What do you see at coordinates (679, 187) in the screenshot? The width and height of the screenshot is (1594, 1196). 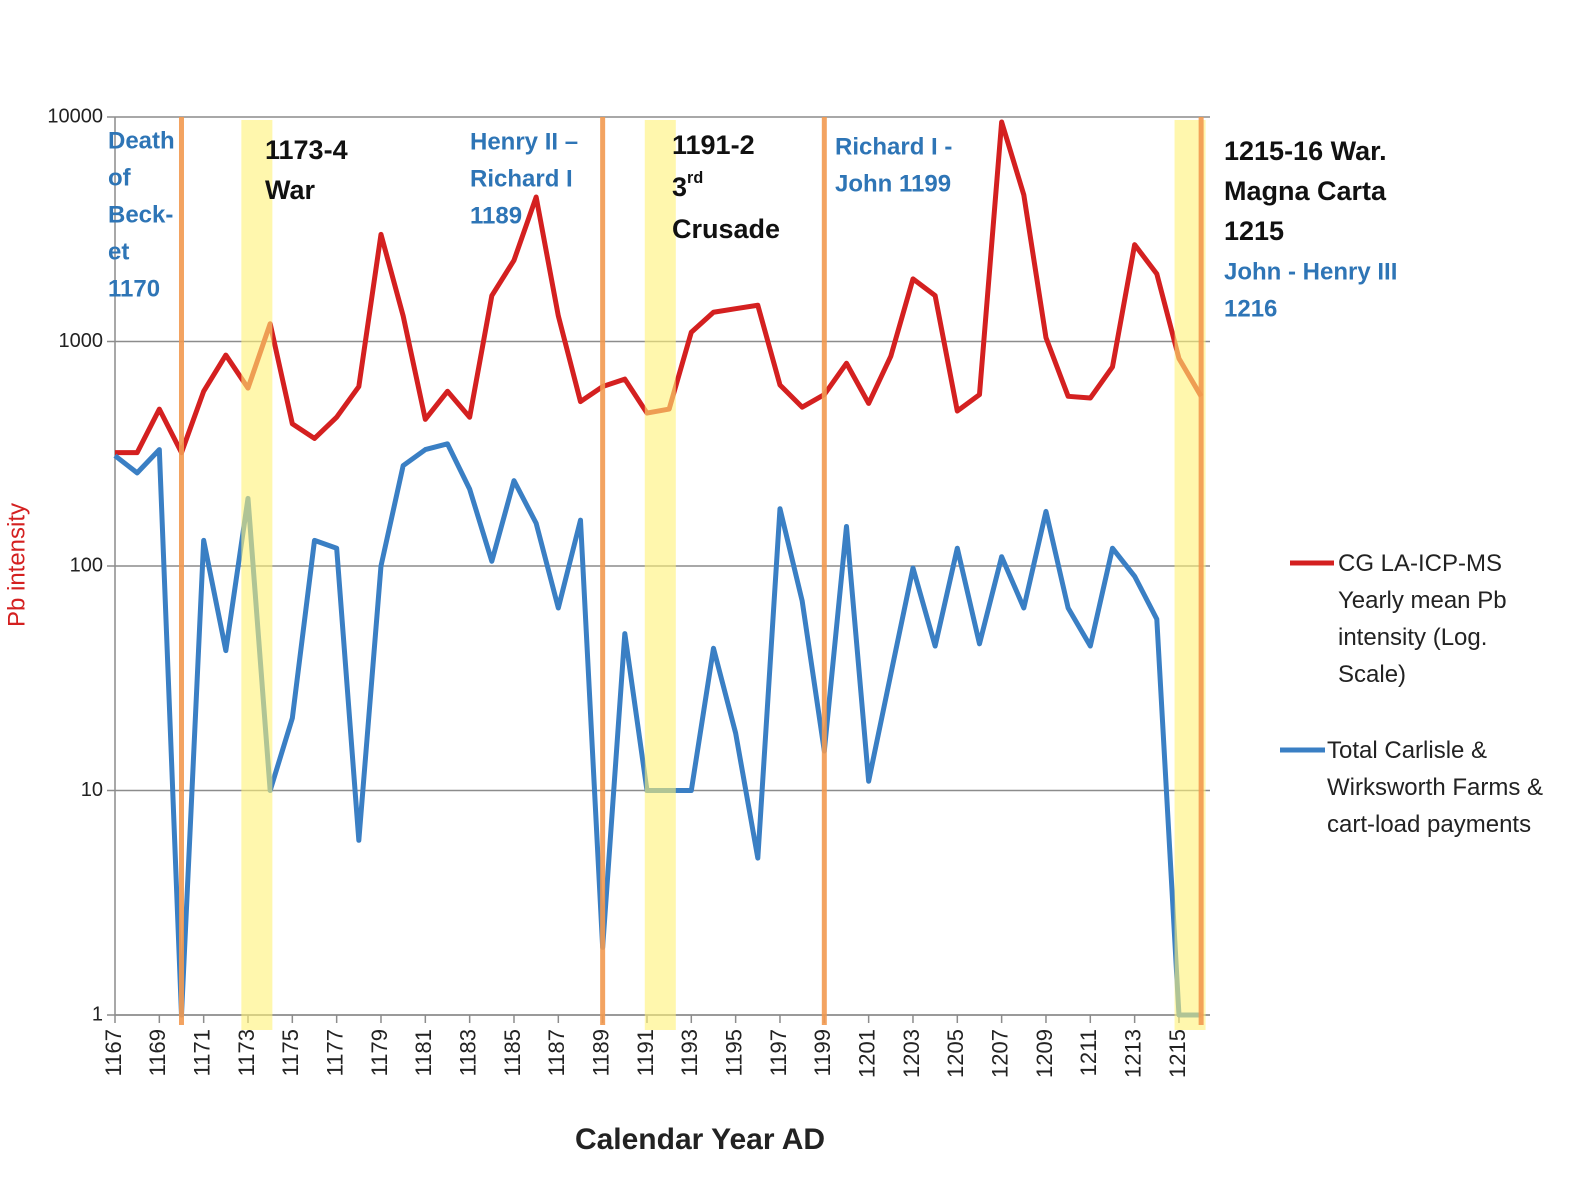 I see `annotation-base: 3` at bounding box center [679, 187].